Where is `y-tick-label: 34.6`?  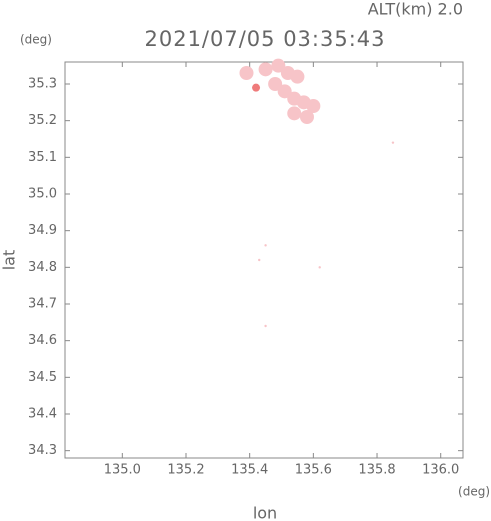
y-tick-label: 34.6 is located at coordinates (42, 340).